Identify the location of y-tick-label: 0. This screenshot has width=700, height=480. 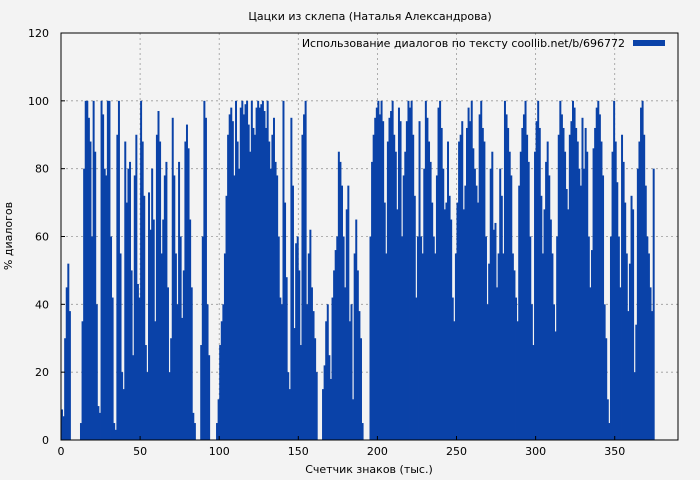
(45, 440).